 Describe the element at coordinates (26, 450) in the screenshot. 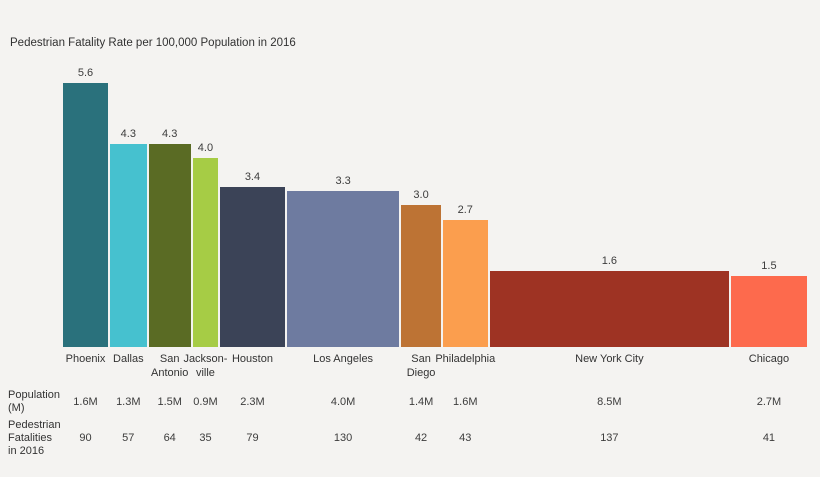

I see `row-label-line: in 2016` at that location.